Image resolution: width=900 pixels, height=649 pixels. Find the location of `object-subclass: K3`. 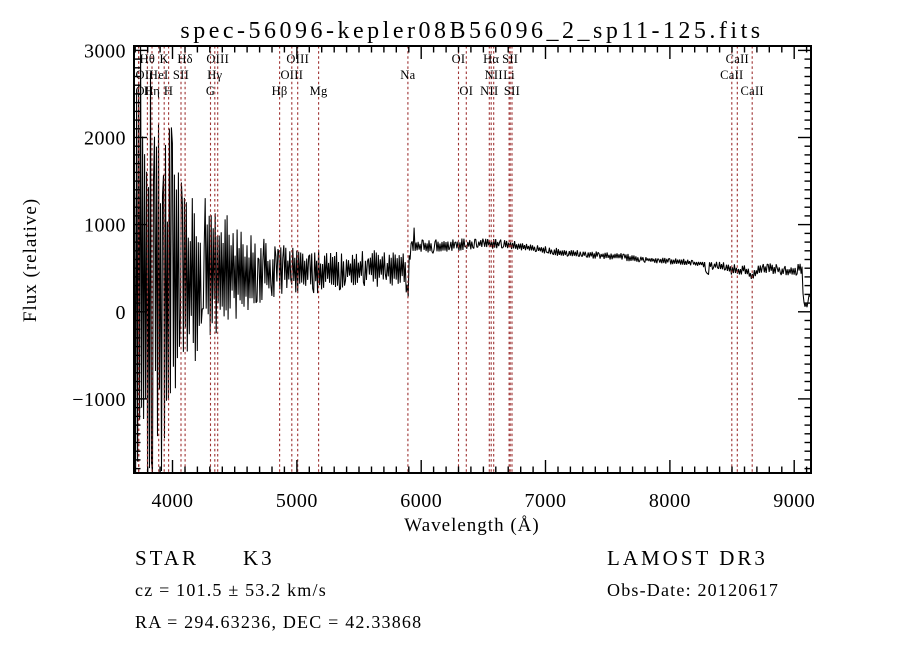

object-subclass: K3 is located at coordinates (259, 558).